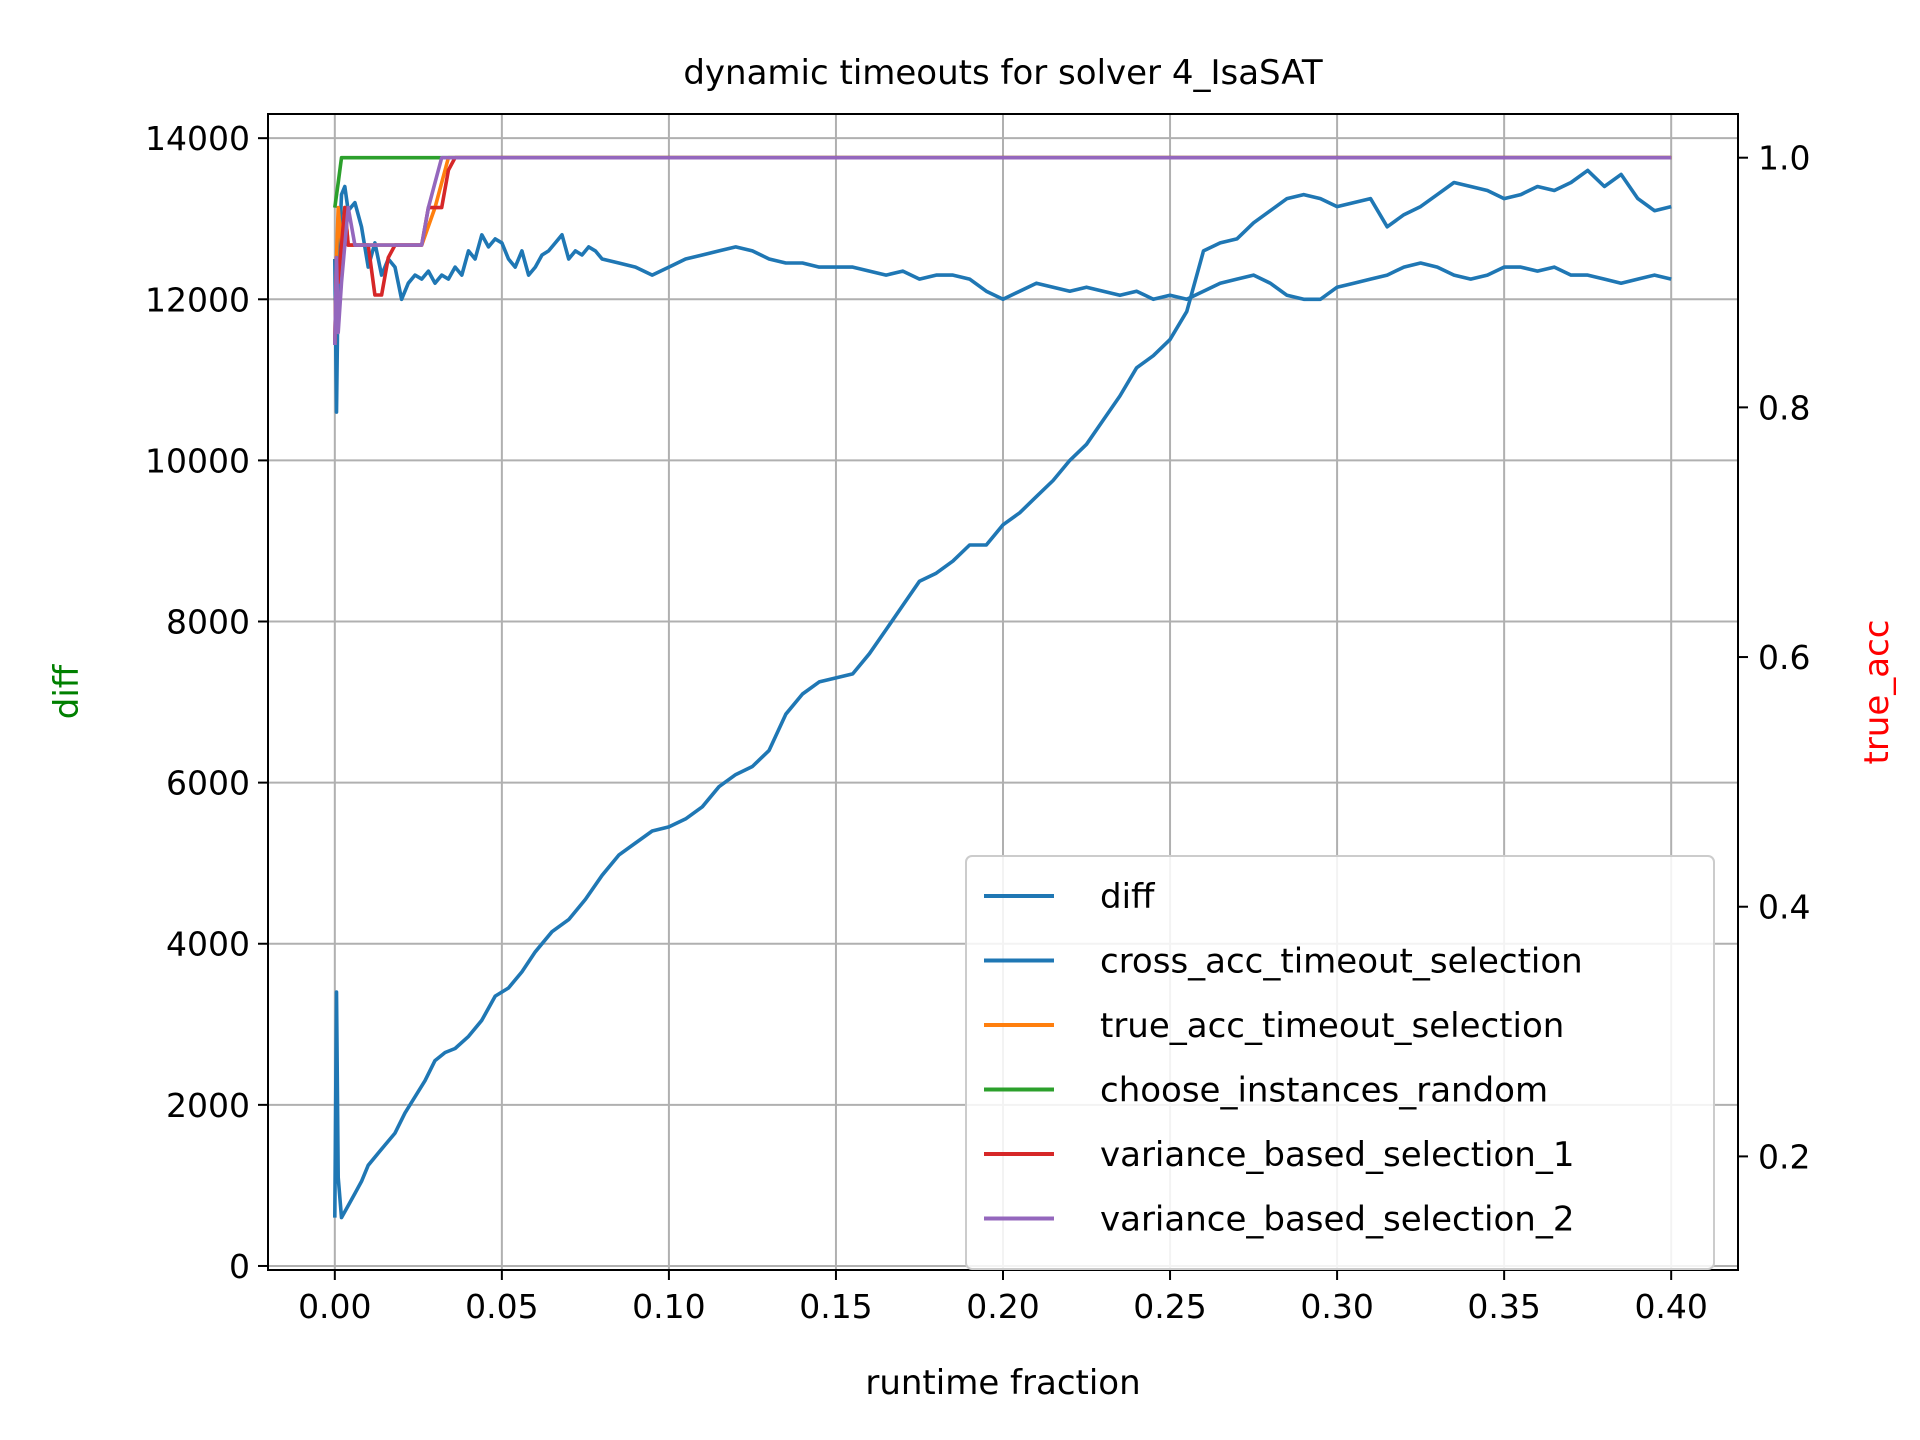 The image size is (1920, 1440). What do you see at coordinates (1784, 907) in the screenshot?
I see `right-y-tick-label: 0.4` at bounding box center [1784, 907].